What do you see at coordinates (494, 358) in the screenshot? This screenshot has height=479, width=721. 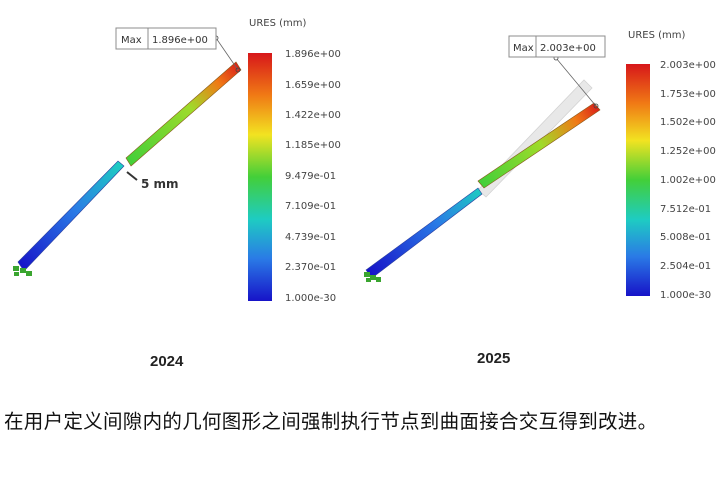 I see `year-label-2025: 2025` at bounding box center [494, 358].